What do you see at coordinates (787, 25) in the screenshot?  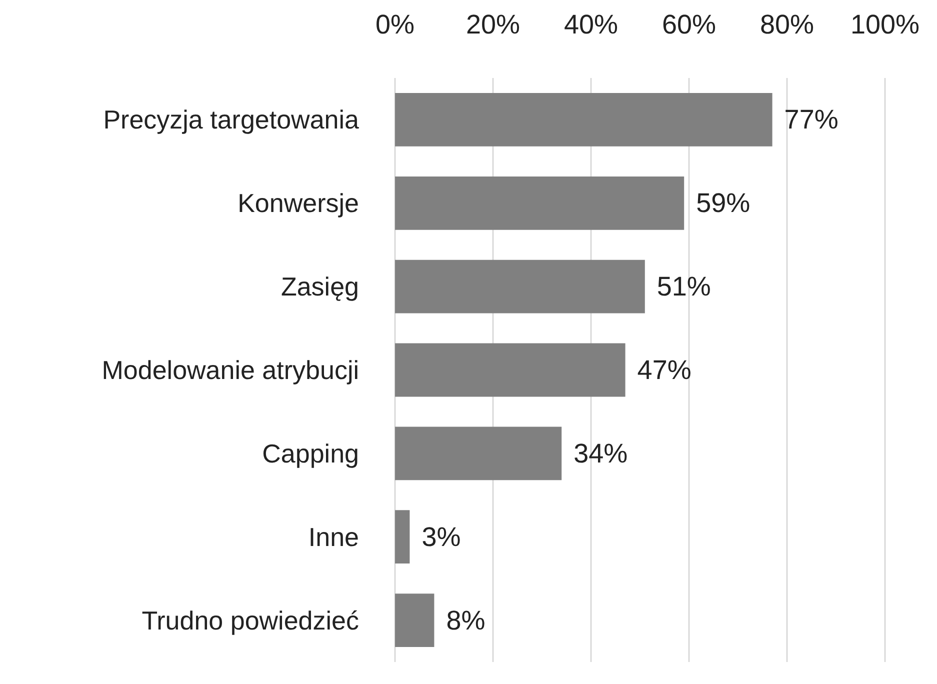 I see `x-tick-label: 80%` at bounding box center [787, 25].